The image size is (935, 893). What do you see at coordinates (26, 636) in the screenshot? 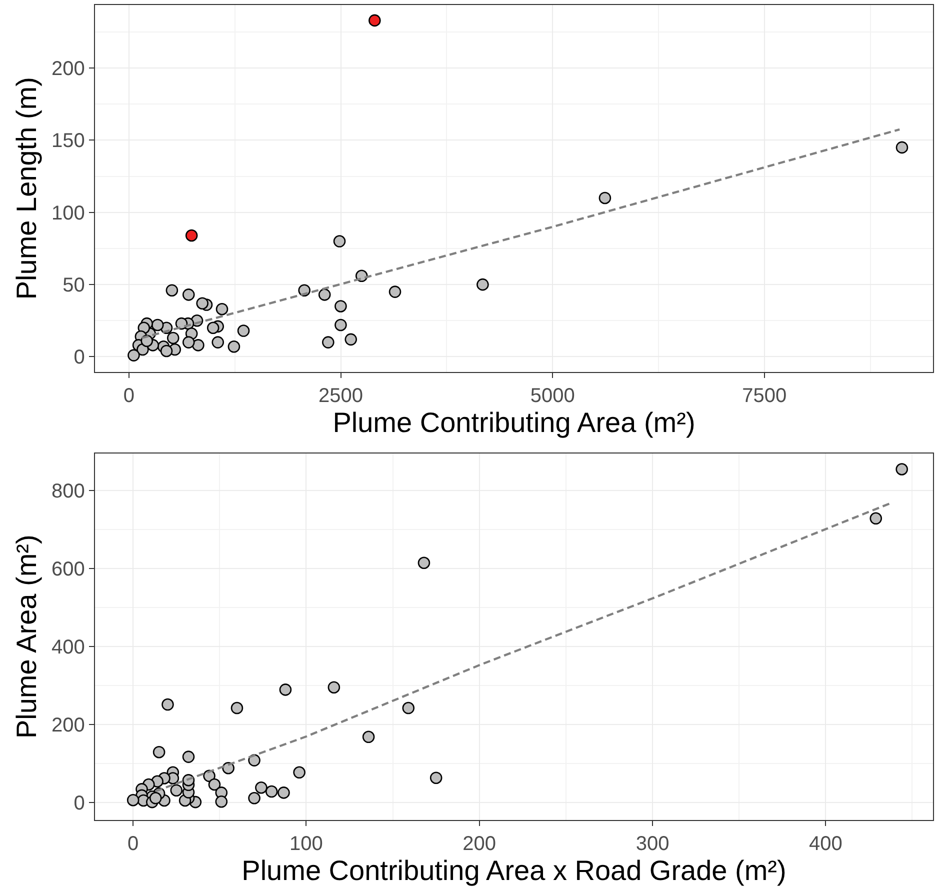
I see `y-axis-title: Plume Area (m²)` at bounding box center [26, 636].